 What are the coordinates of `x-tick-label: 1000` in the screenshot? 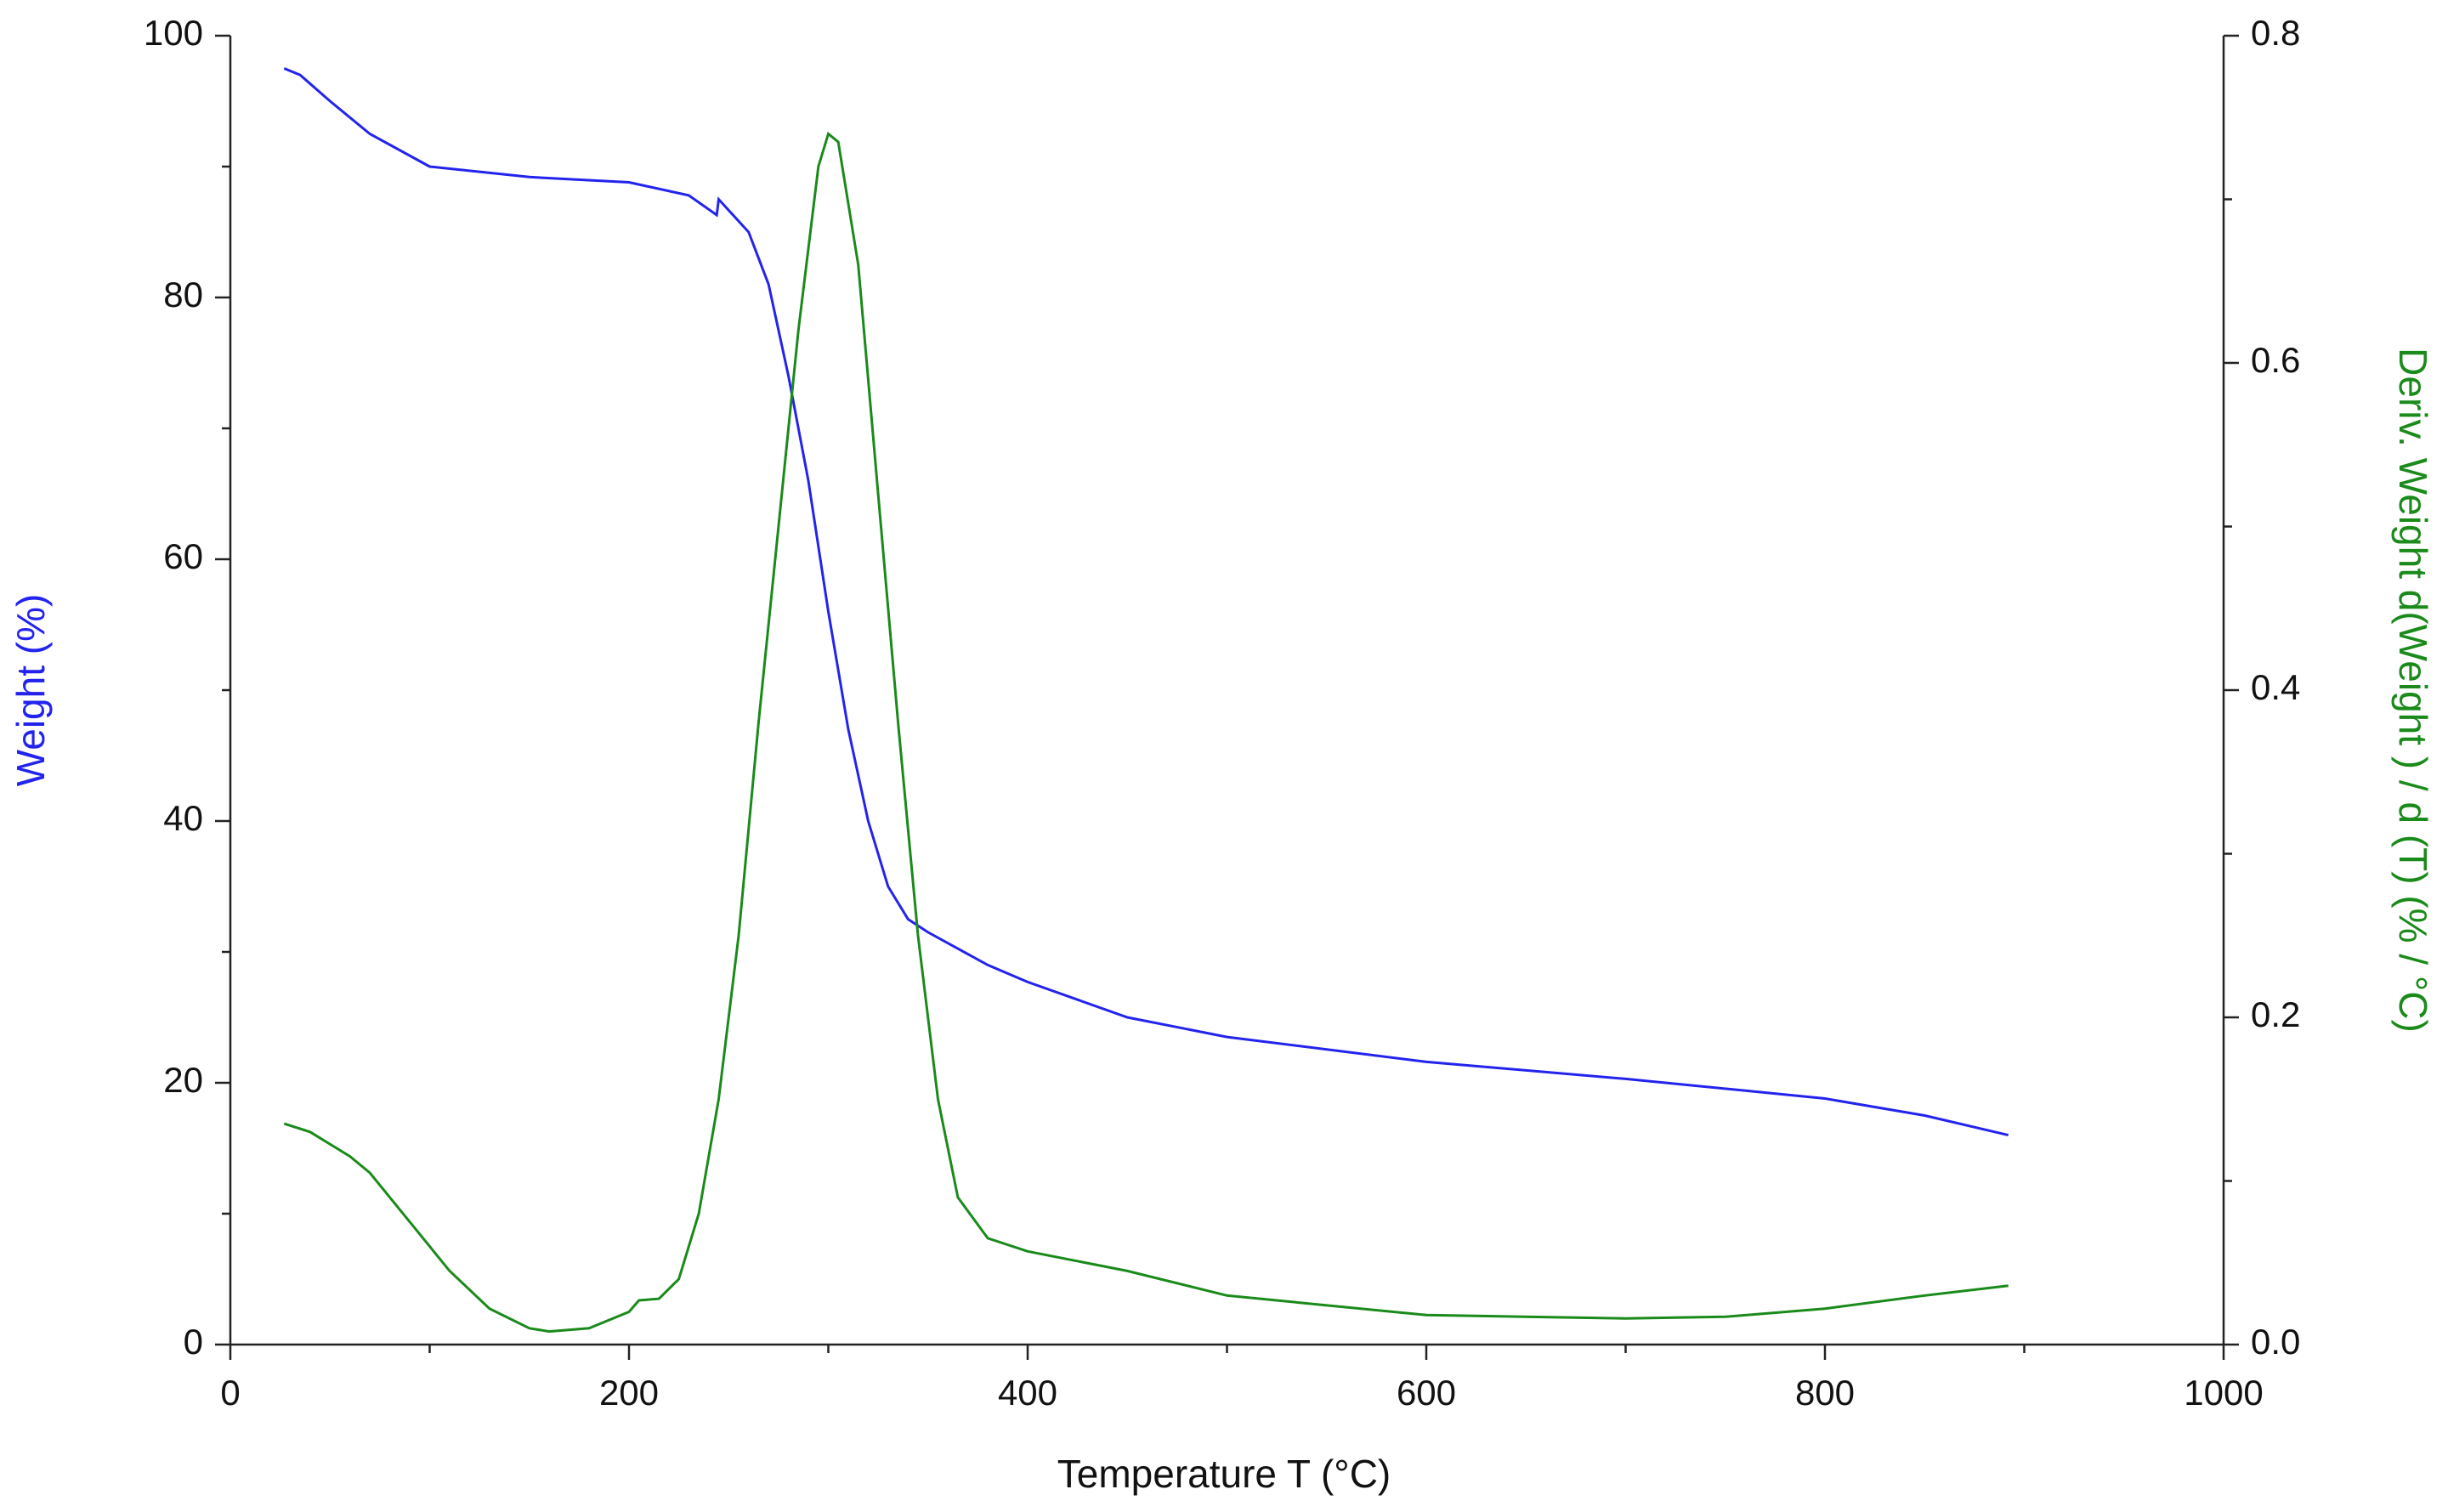 It's located at (2223, 1393).